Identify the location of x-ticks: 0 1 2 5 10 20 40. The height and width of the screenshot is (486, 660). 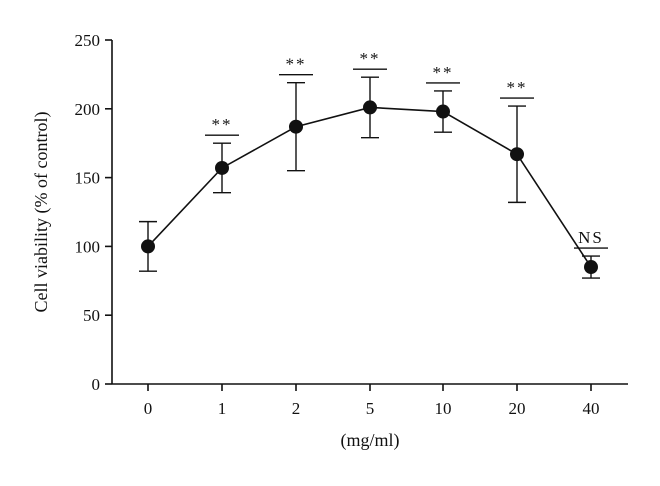
(372, 401).